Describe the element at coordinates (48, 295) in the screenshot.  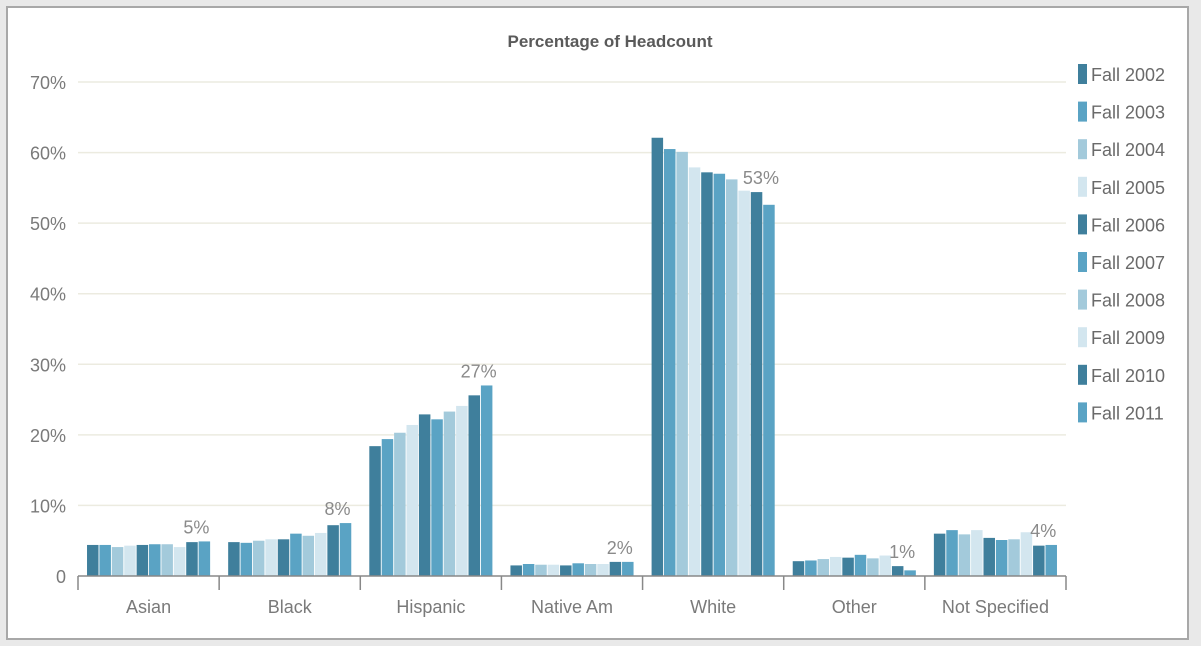
I see `y-tick-label: 40%` at that location.